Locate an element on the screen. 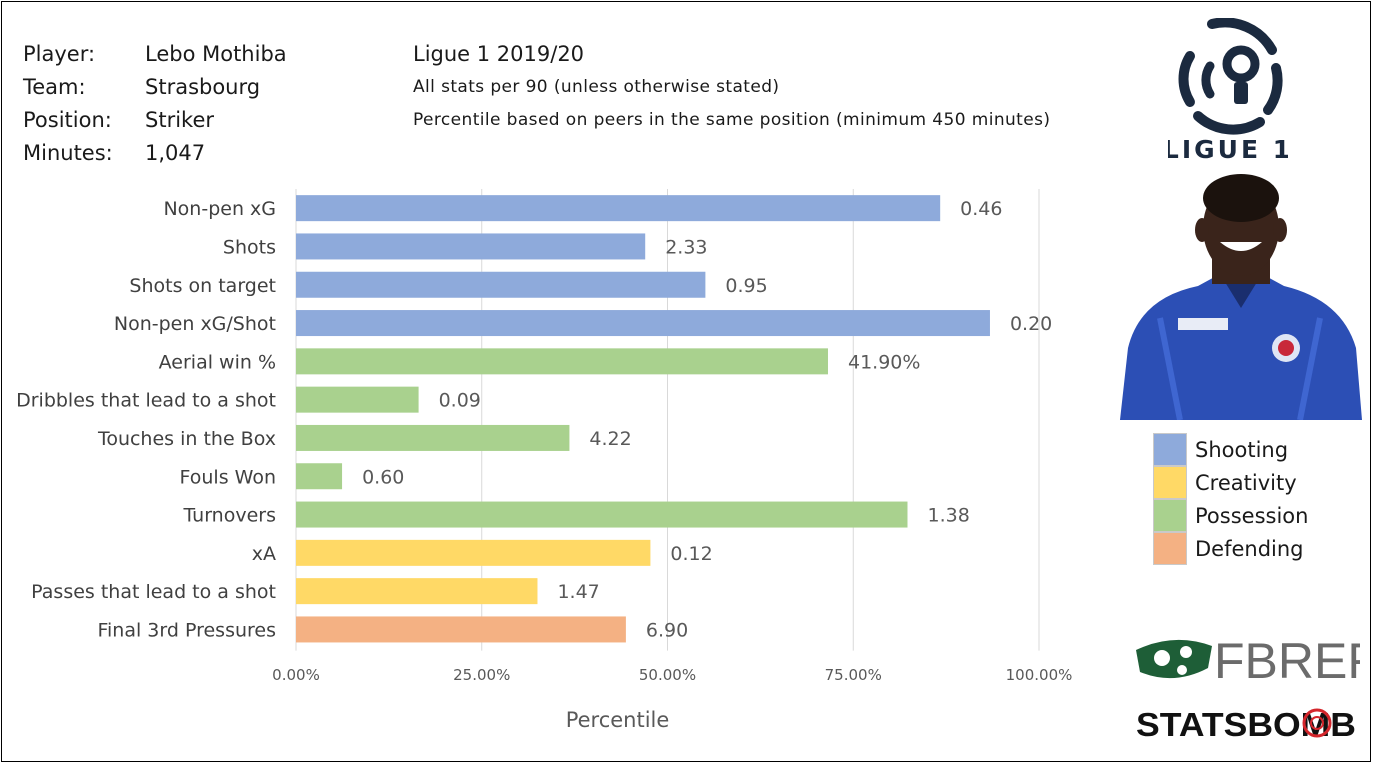 Image resolution: width=1374 pixels, height=765 pixels. category-label: Touches in the Box is located at coordinates (186, 439).